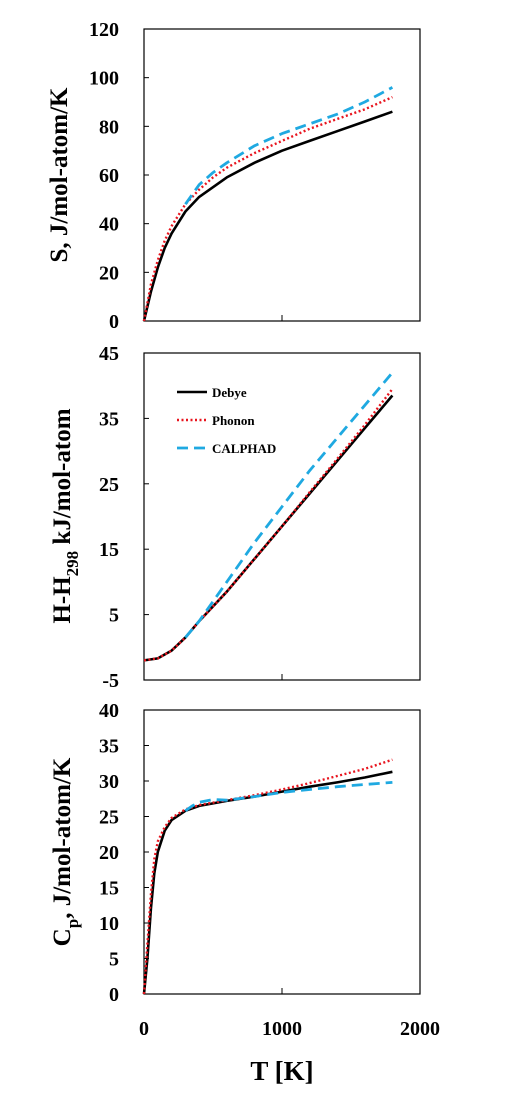 The width and height of the screenshot is (515, 1104). I want to click on y-tick-label: 80, so click(109, 127).